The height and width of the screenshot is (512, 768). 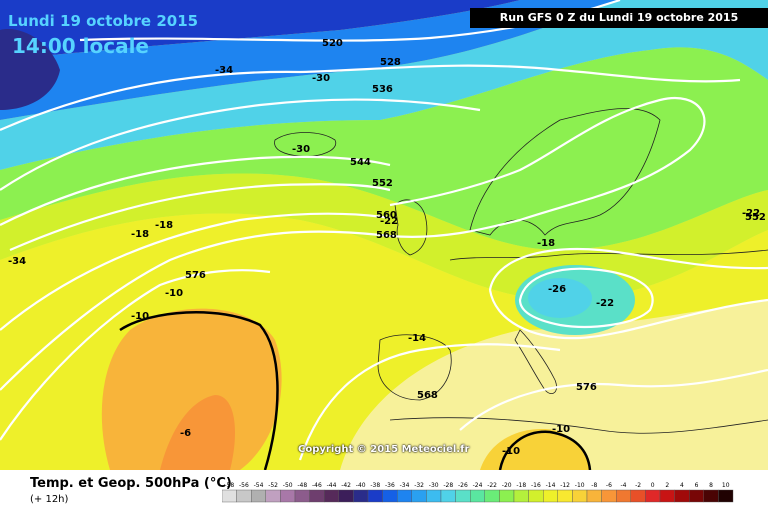 I want to click on isoline-south, so click(x=429, y=402).